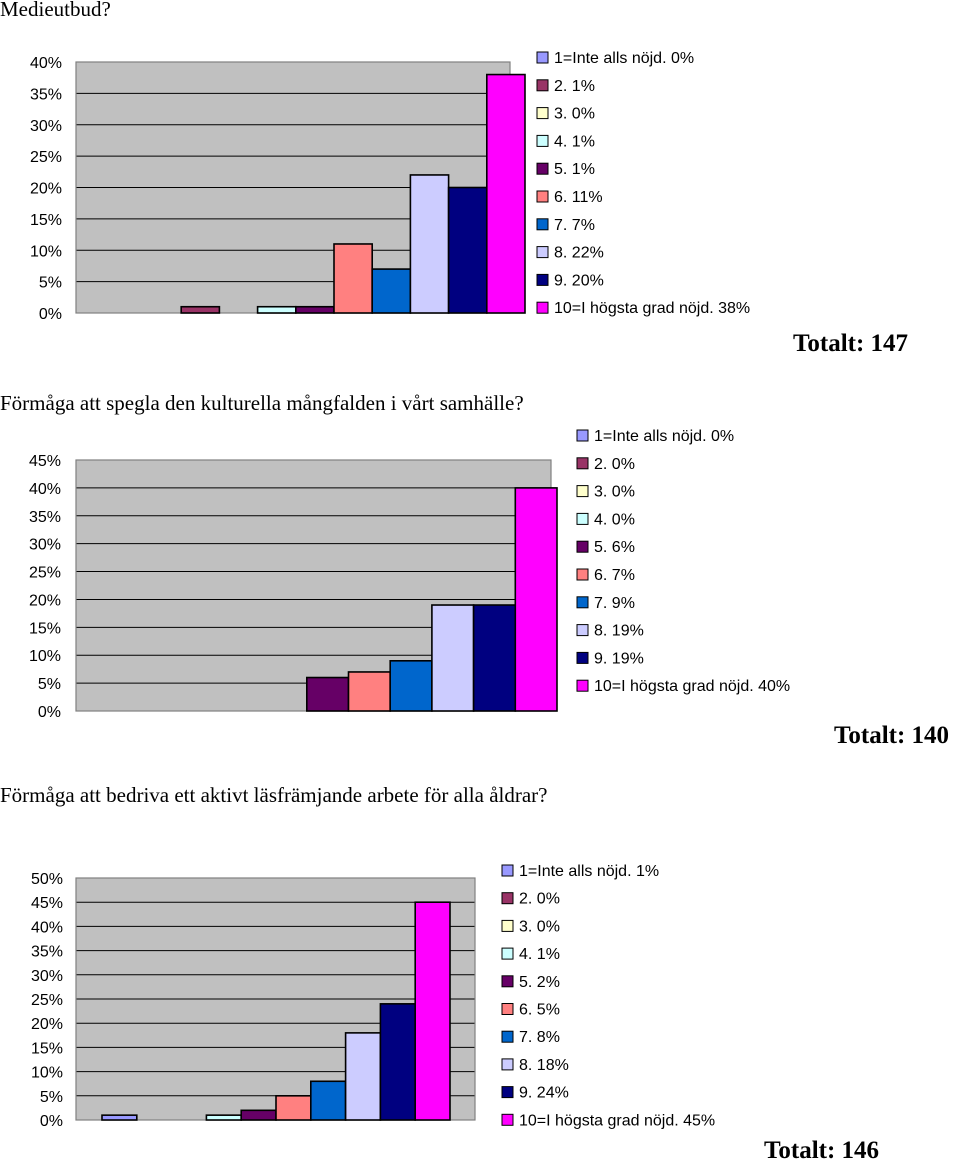  What do you see at coordinates (892, 735) in the screenshot?
I see `total-label: Totalt: 140` at bounding box center [892, 735].